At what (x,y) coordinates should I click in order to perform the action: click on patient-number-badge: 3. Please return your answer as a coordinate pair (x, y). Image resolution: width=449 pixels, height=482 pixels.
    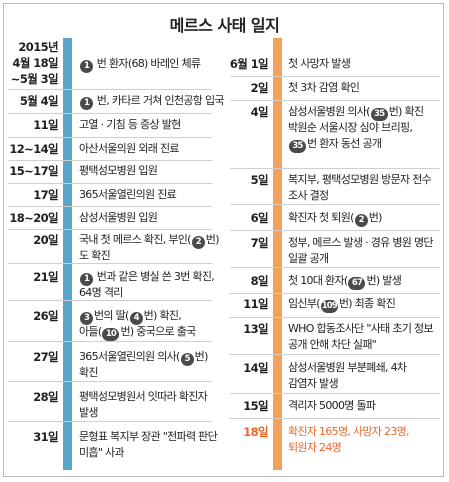
    Looking at the image, I should click on (86, 318).